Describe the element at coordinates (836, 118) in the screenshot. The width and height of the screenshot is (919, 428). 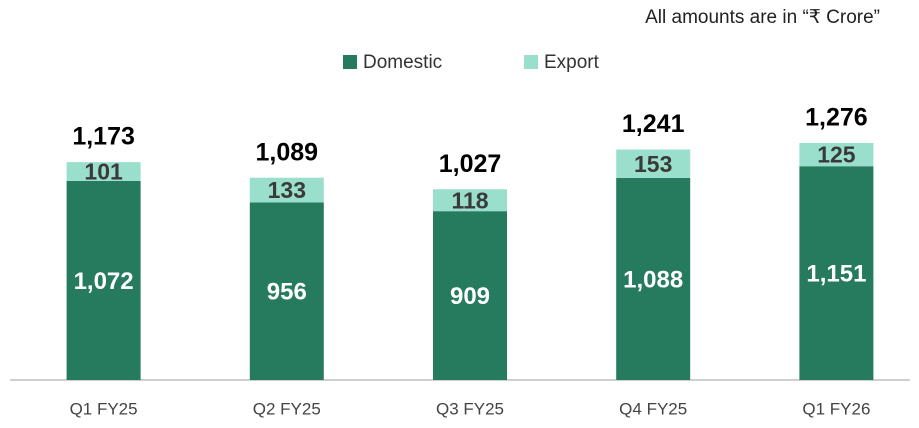
I see `total-label: 1,276` at that location.